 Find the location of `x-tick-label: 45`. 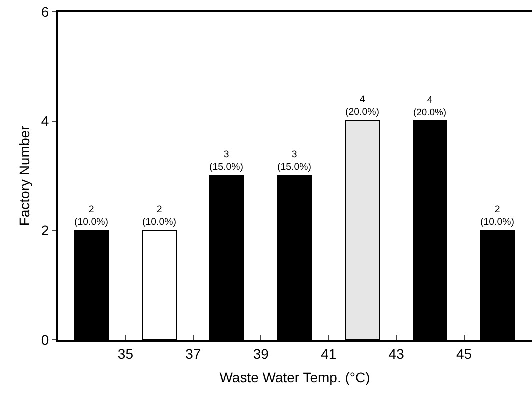

x-tick-label: 45 is located at coordinates (464, 354).